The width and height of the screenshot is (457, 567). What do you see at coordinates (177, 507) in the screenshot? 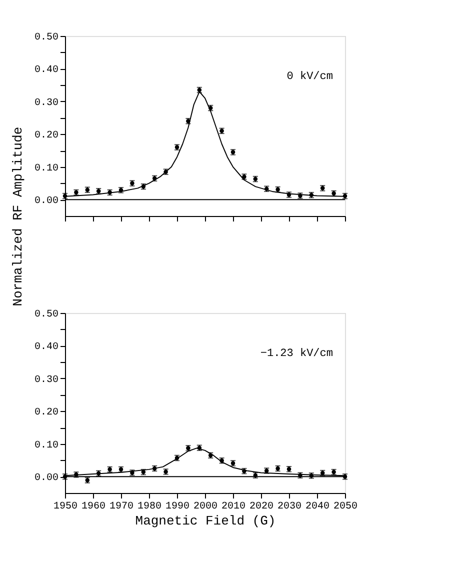
I see `x-tick-label: 1990` at bounding box center [177, 507].